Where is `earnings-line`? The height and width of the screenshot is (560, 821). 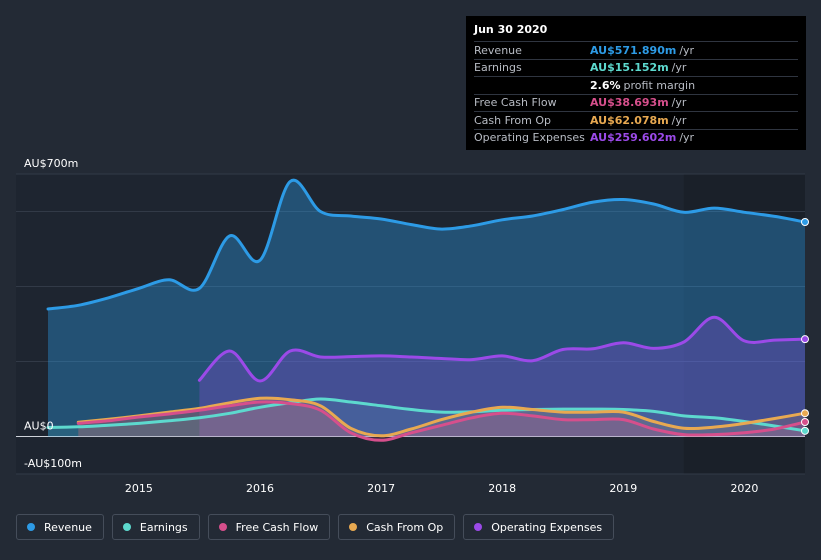
earnings-line is located at coordinates (426, 415).